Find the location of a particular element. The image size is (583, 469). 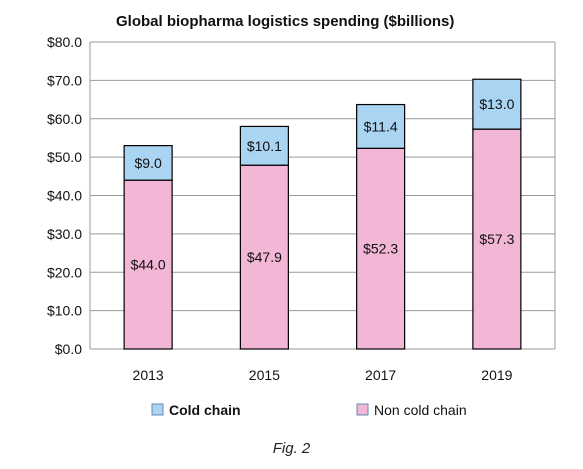

data-label-cold-chain: $13.0 is located at coordinates (496, 104).